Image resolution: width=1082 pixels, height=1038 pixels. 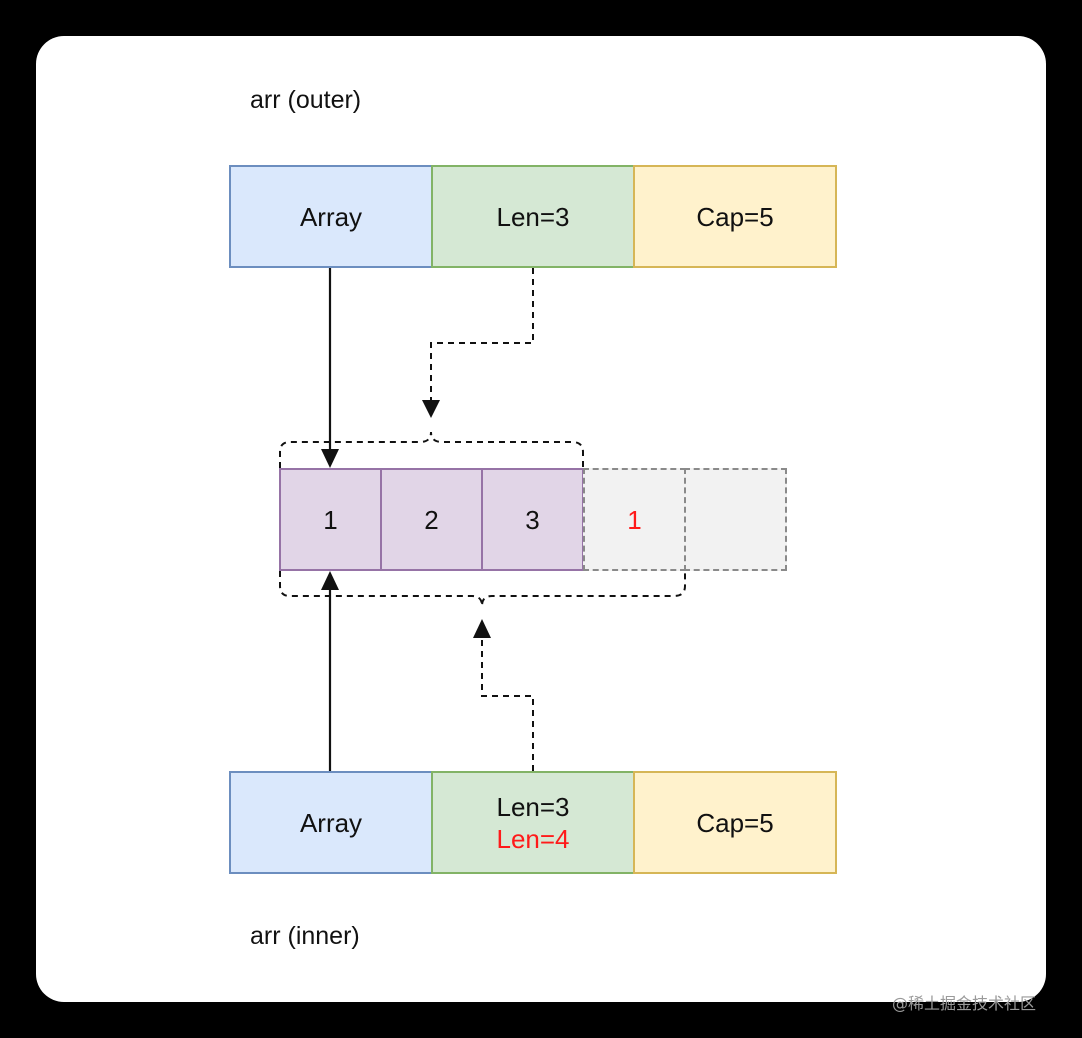 What do you see at coordinates (306, 100) in the screenshot?
I see `outer-slice-label: arr (outer)` at bounding box center [306, 100].